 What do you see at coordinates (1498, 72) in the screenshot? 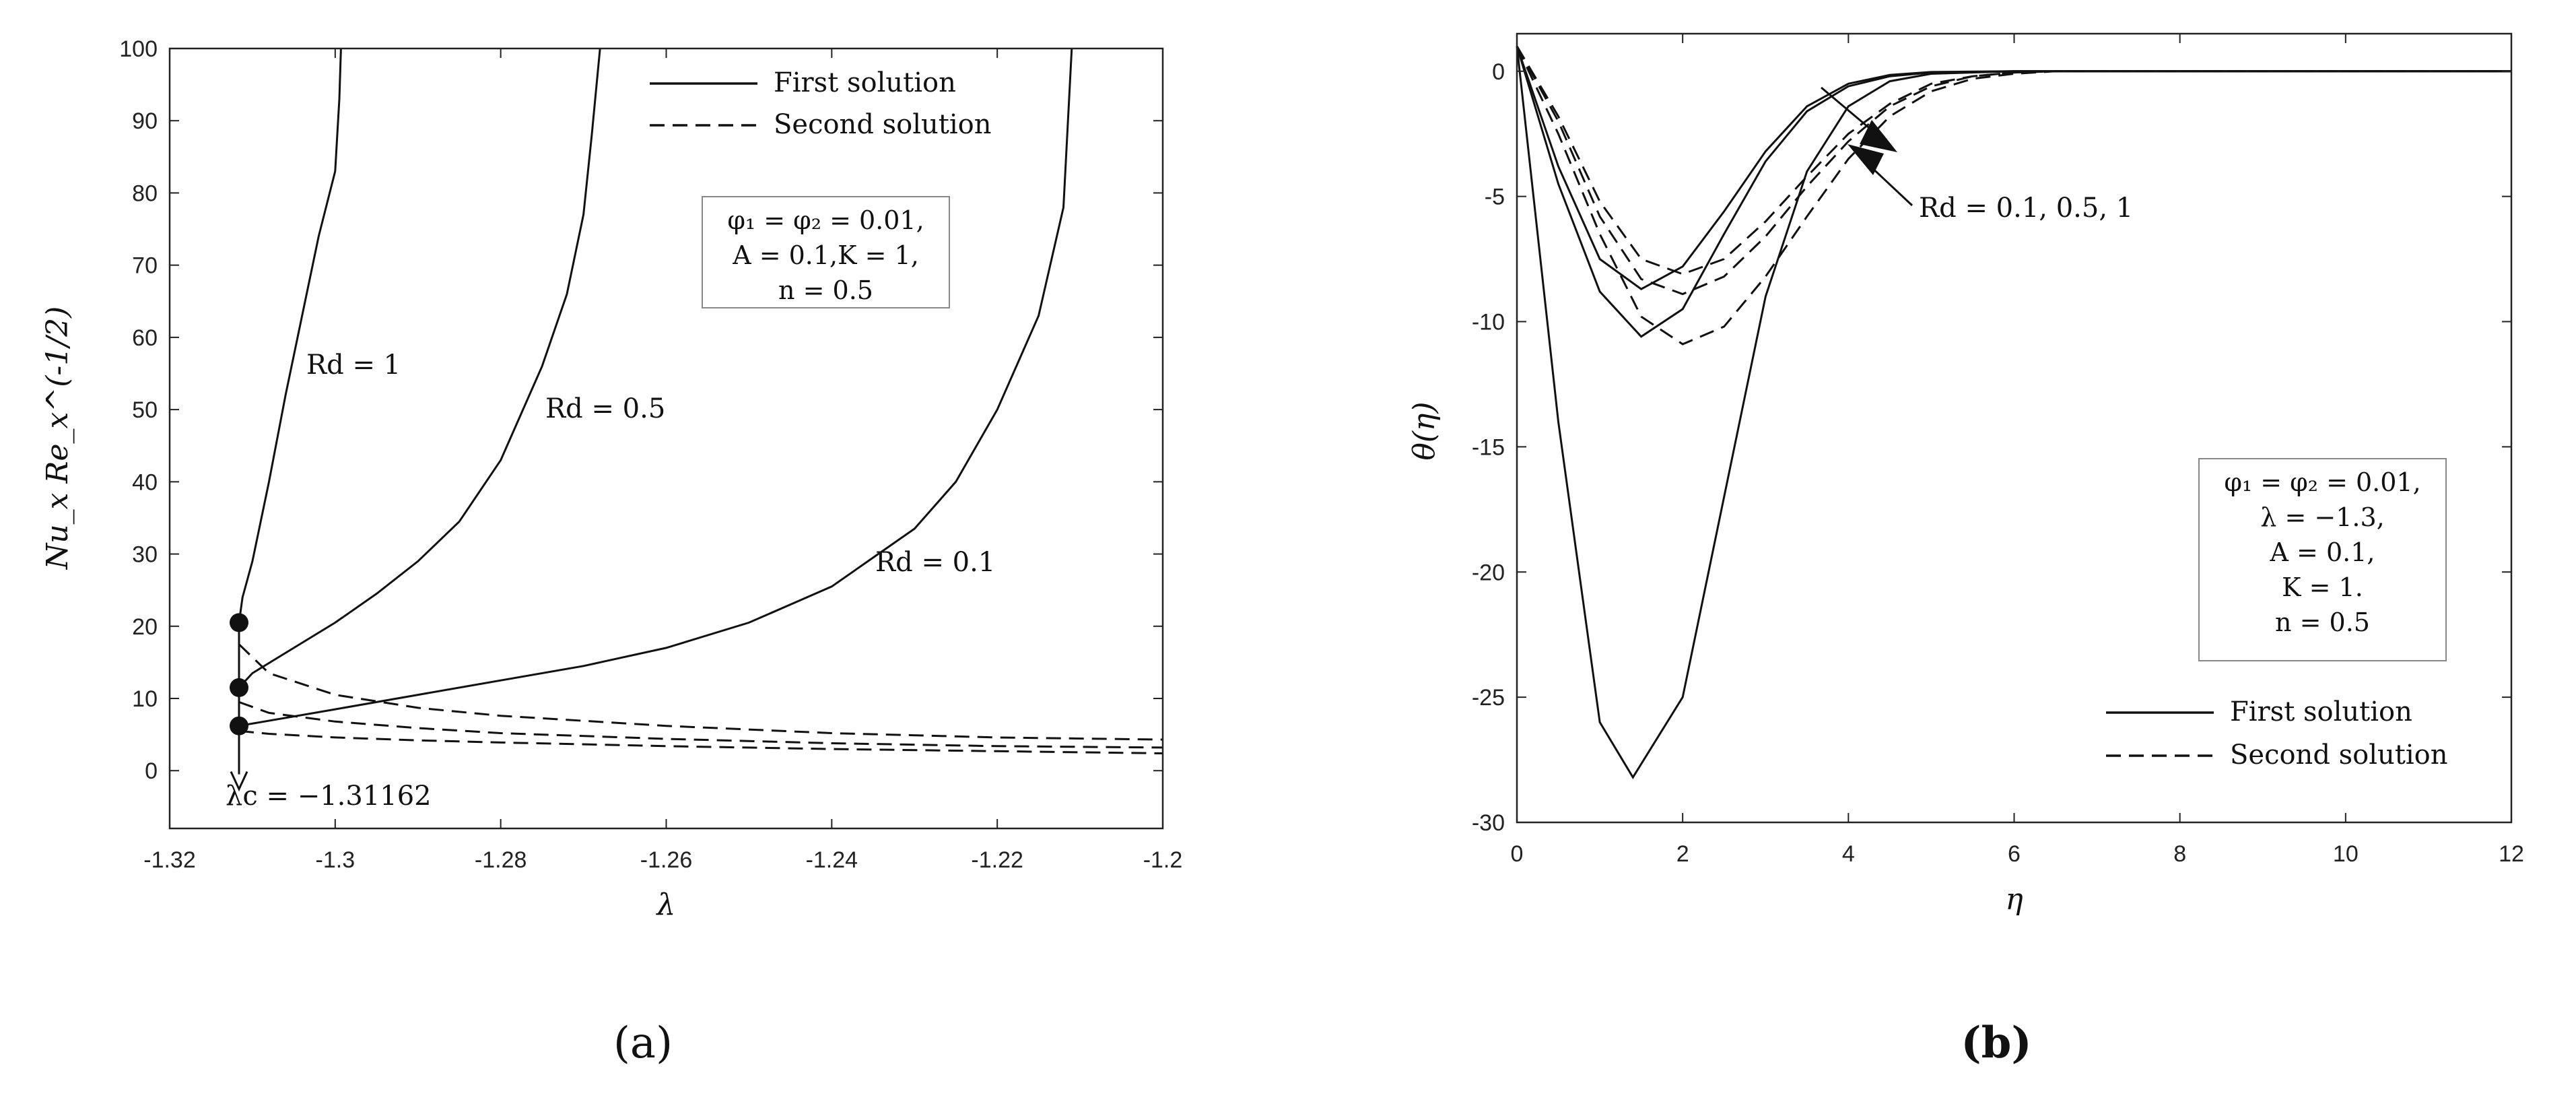
I see `y-tick-label-b-0: 0` at bounding box center [1498, 72].